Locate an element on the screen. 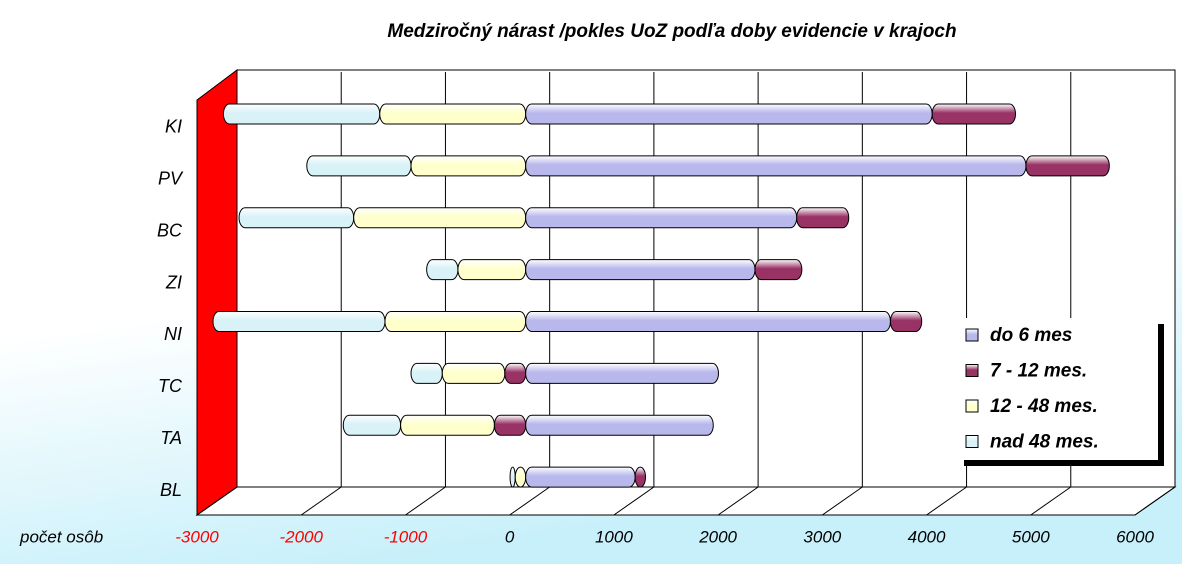 This screenshot has height=569, width=1182. x-tick-label: 1000 is located at coordinates (614, 536).